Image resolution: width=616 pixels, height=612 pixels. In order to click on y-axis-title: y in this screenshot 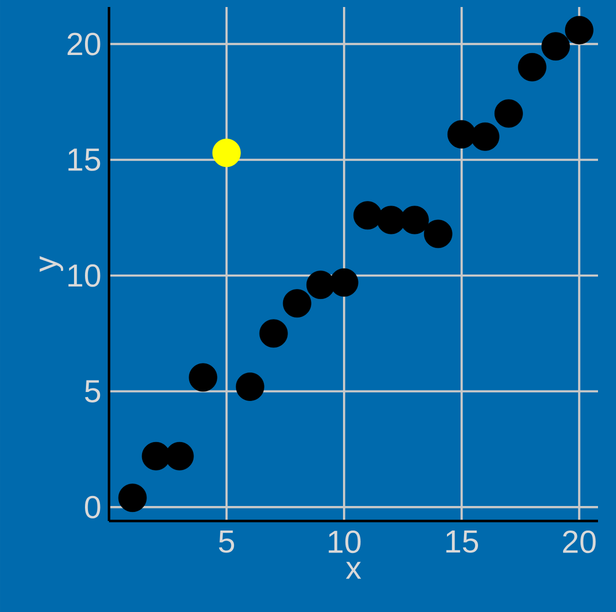, I will do `click(52, 264)`.